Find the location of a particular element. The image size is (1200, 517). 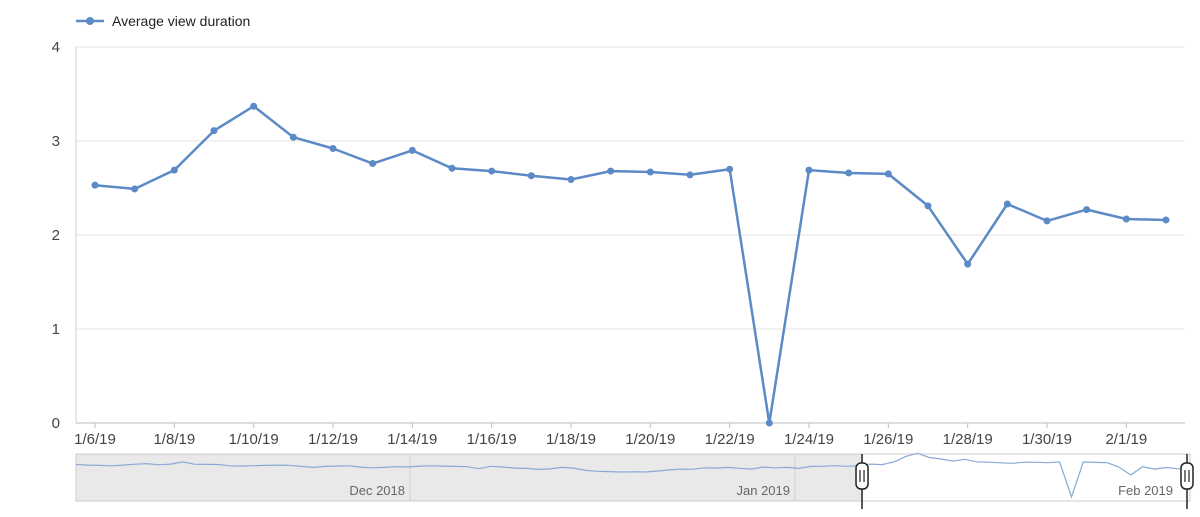

y-tick-label: 3 is located at coordinates (56, 141).